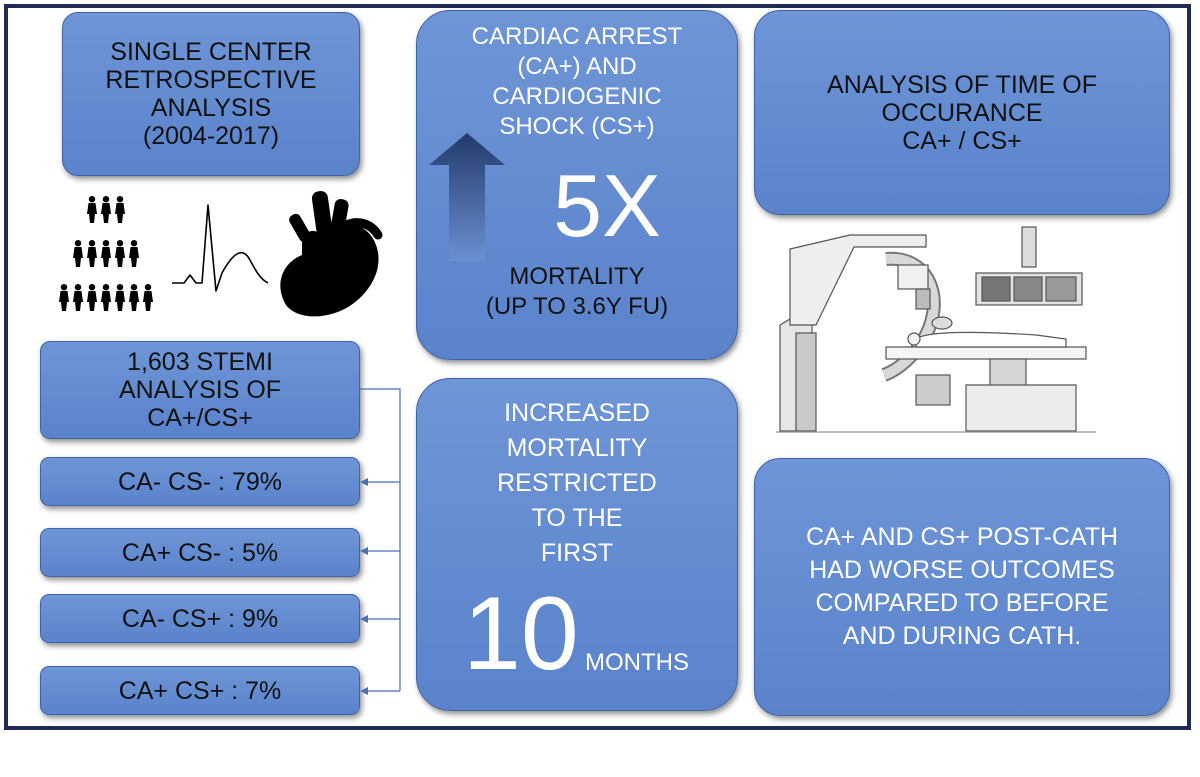  Describe the element at coordinates (220, 248) in the screenshot. I see `ecg-waveform-icon` at that location.